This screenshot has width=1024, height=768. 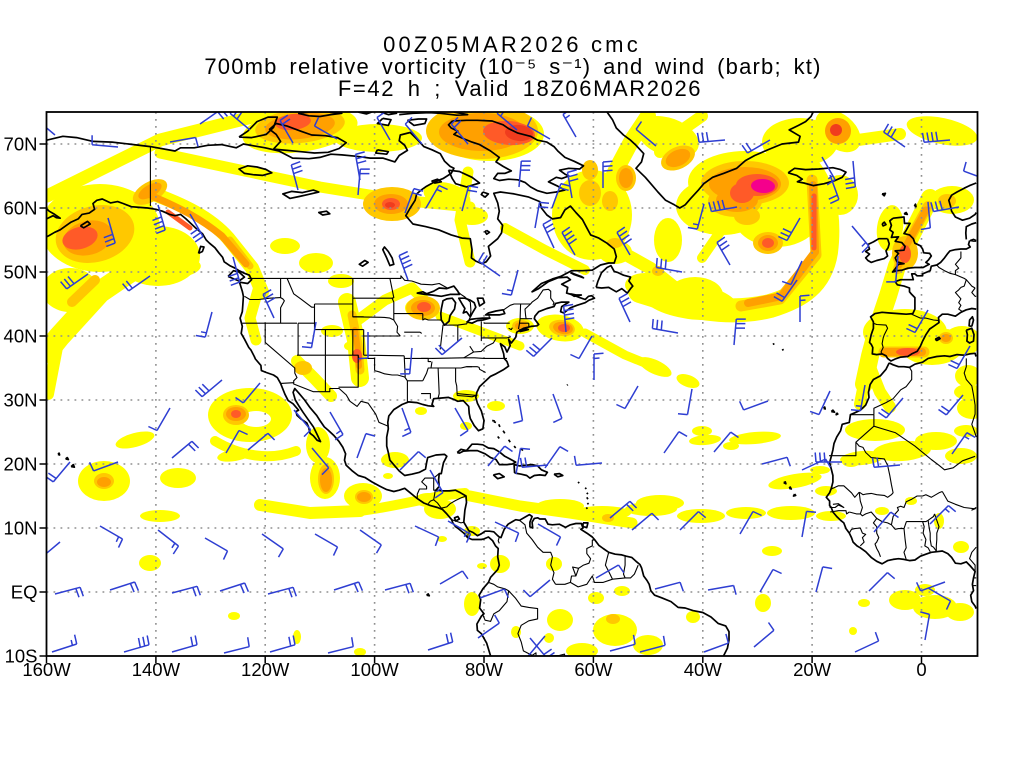 I want to click on svg-text: EQ, so click(x=24, y=592).